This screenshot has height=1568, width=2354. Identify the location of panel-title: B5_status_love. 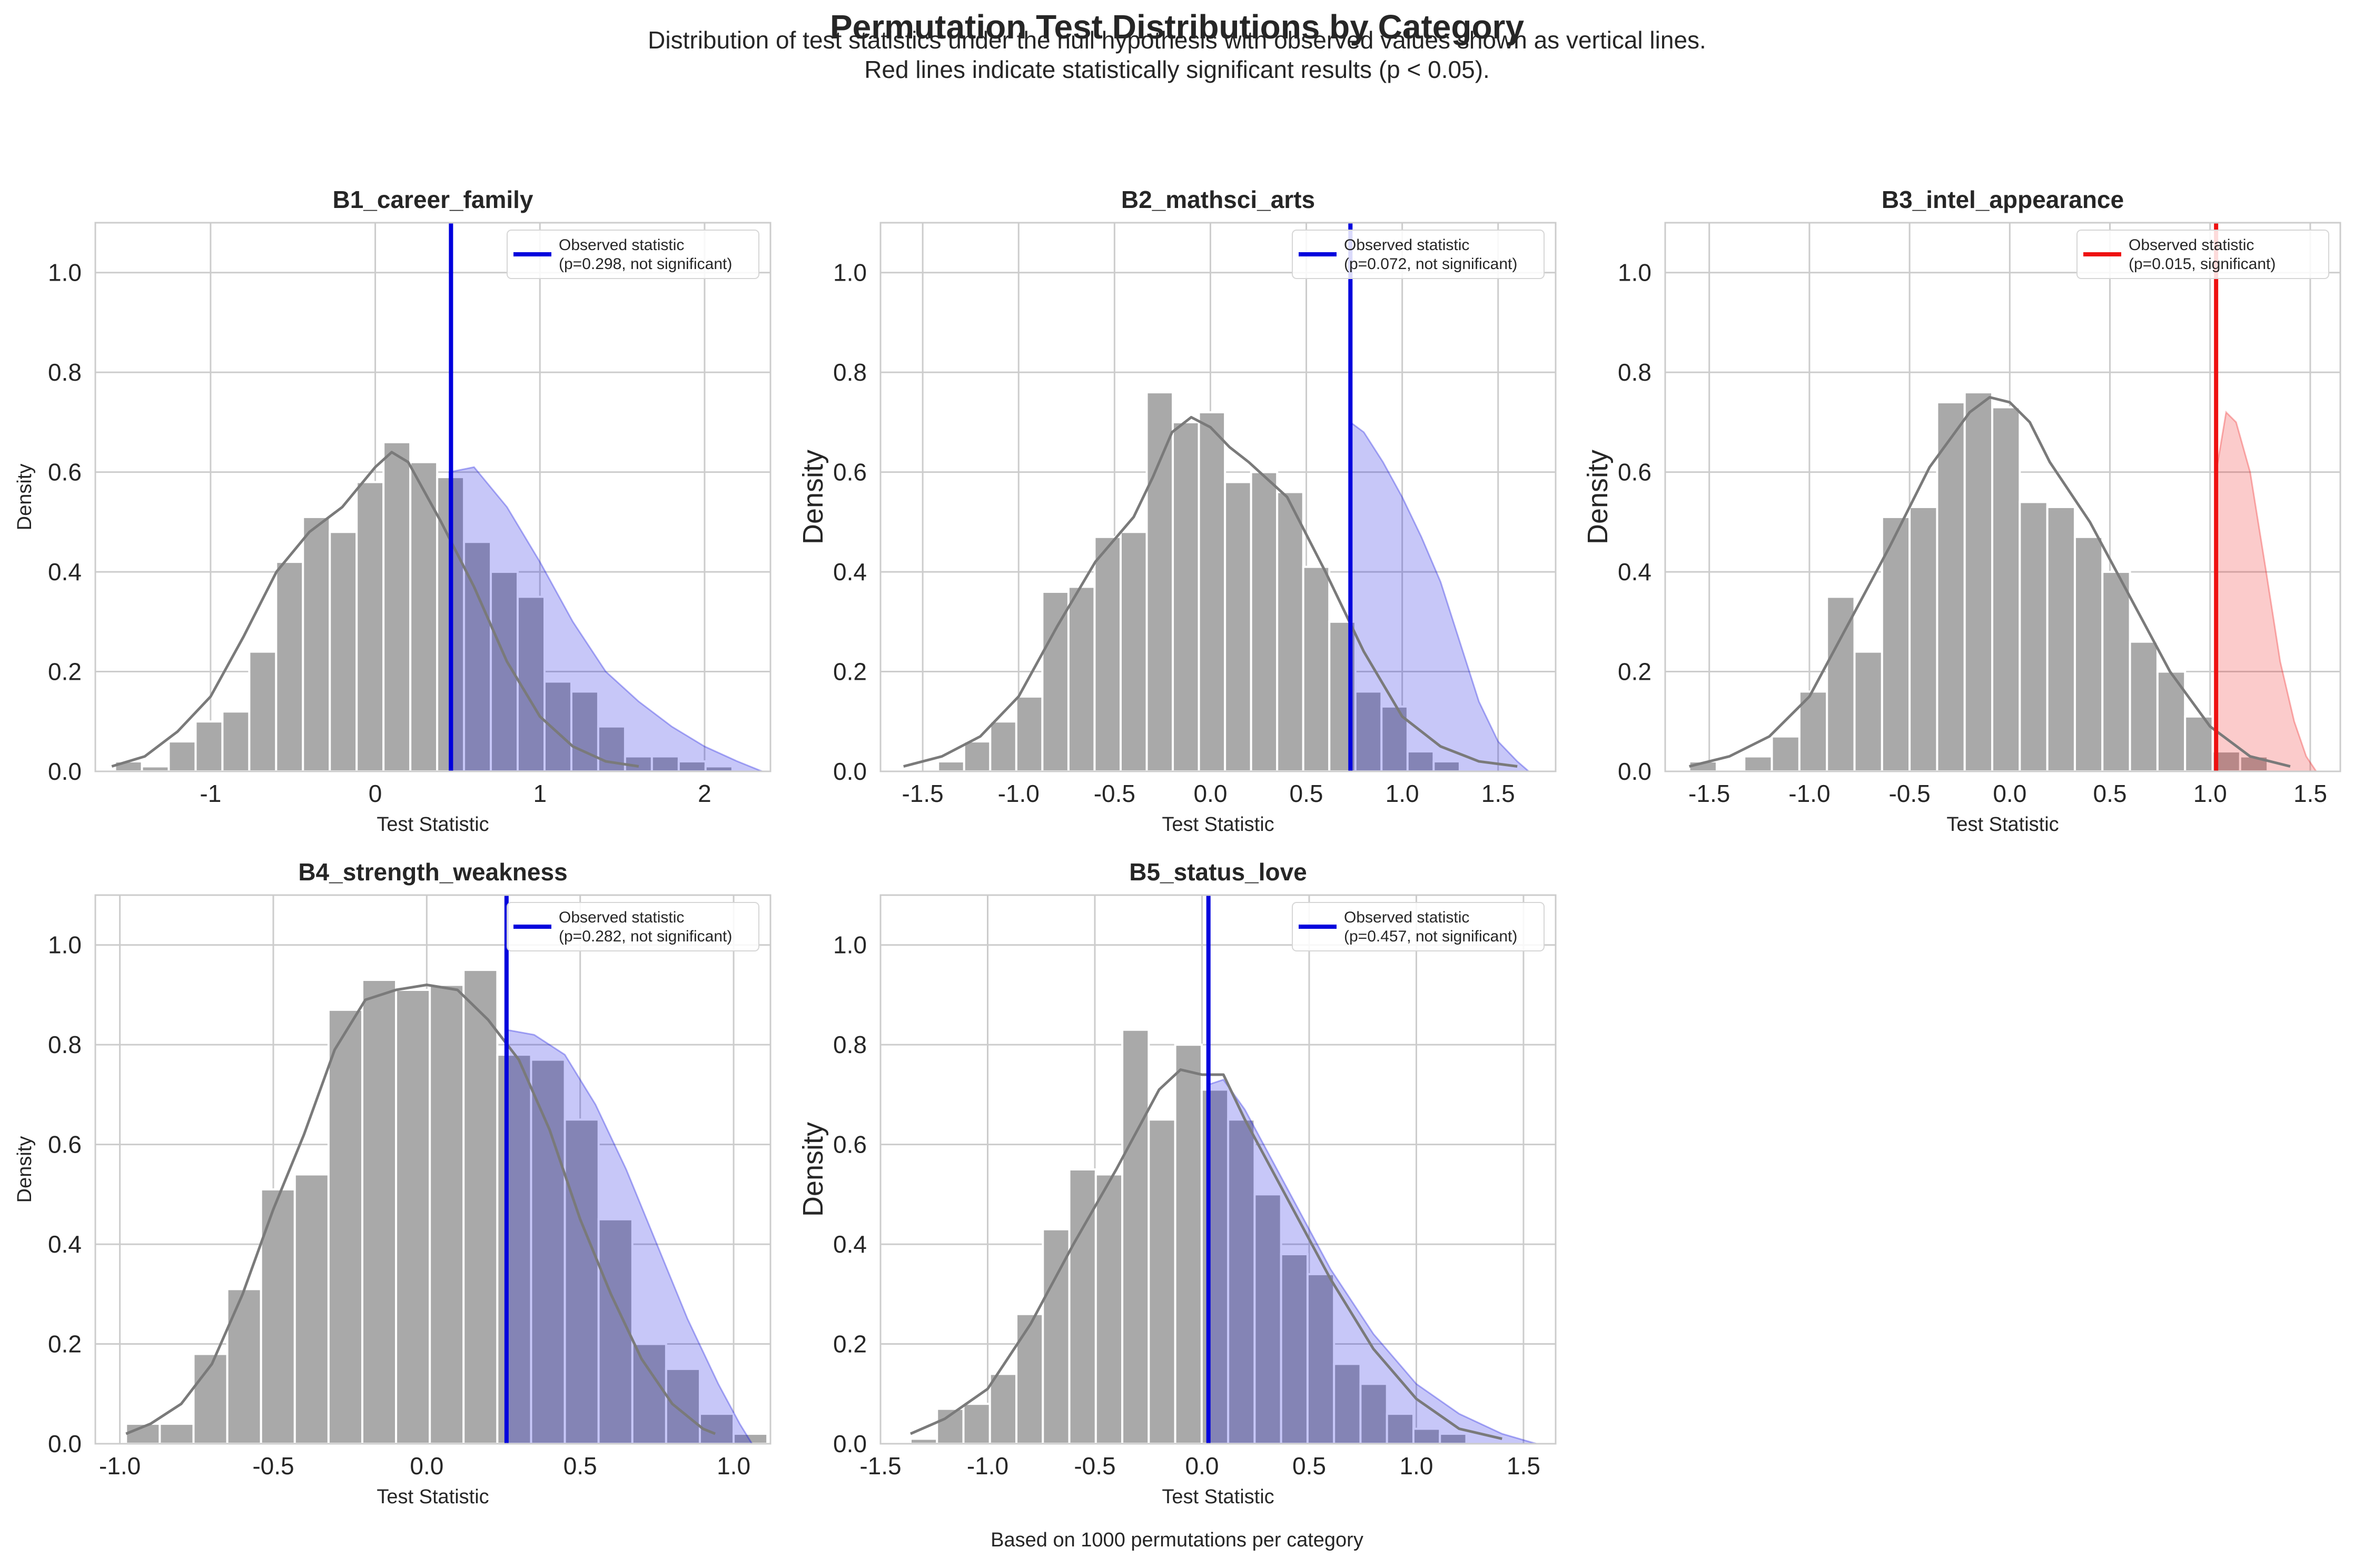
(1218, 872).